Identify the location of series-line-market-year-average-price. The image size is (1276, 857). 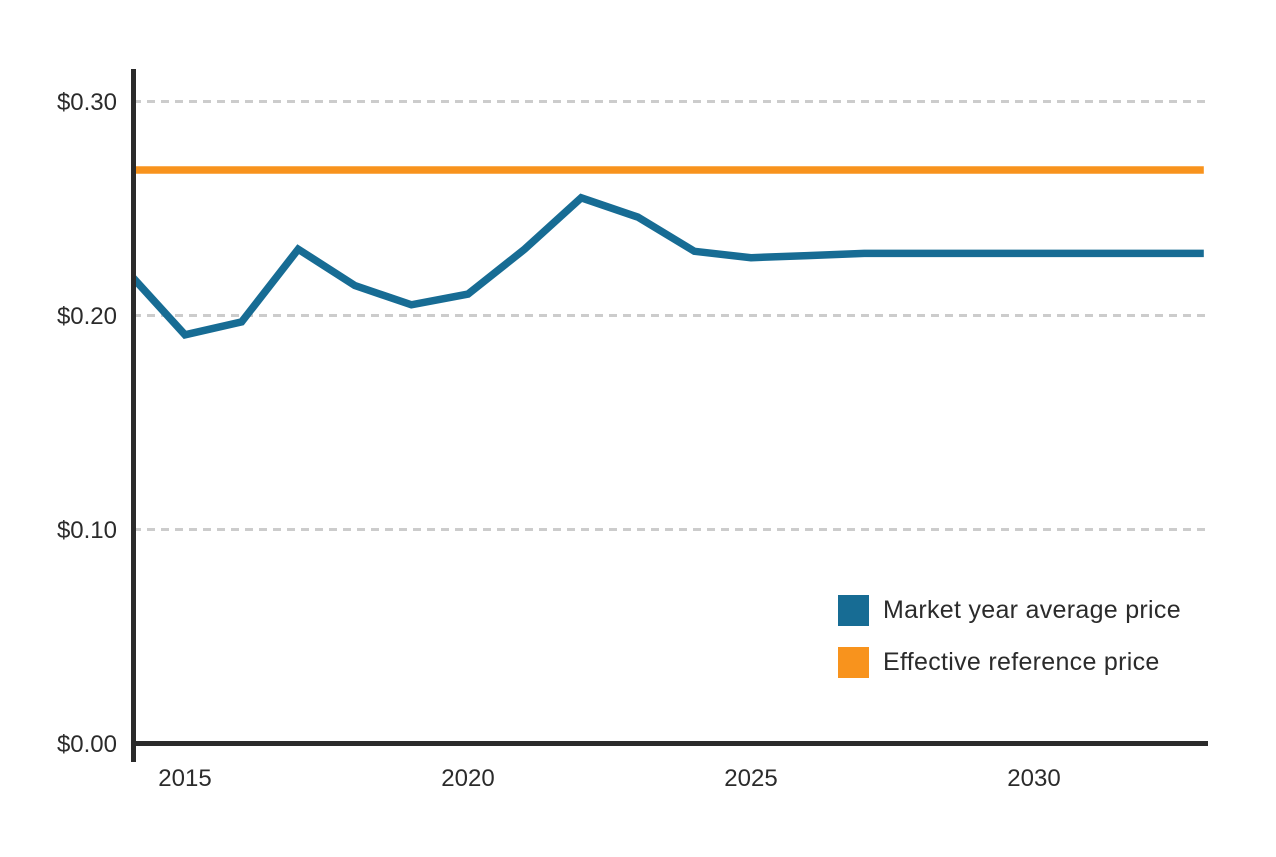
(668, 266).